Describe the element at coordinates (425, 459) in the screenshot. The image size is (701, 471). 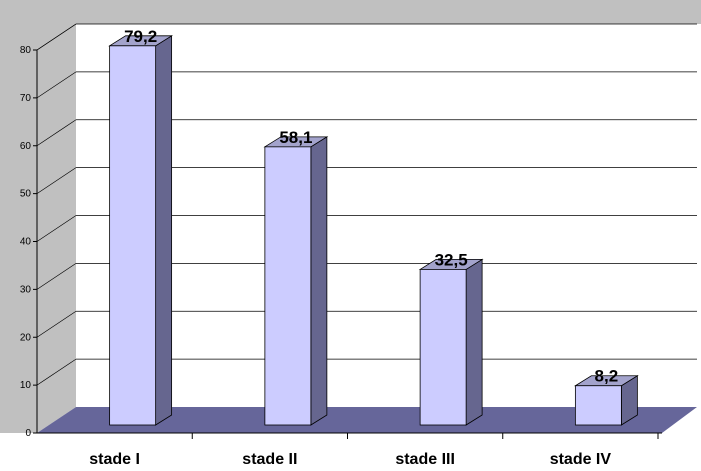
I see `x-tick-label: stade III` at that location.